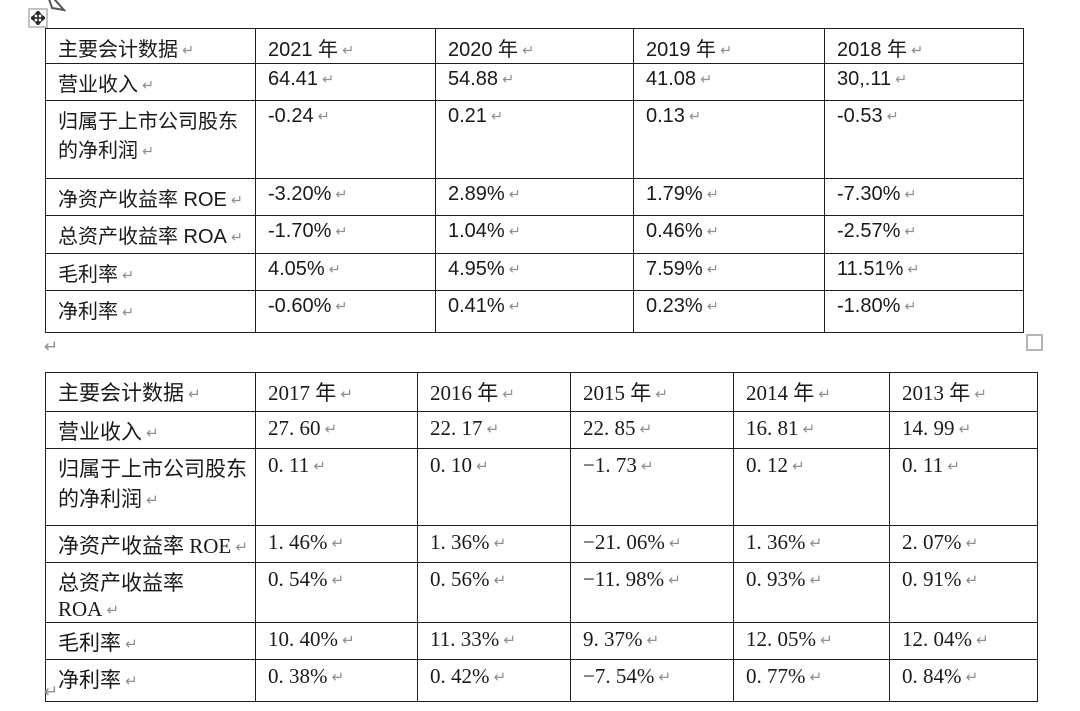  What do you see at coordinates (494, 392) in the screenshot?
I see `year-header-cell: 2016 年 ↵` at bounding box center [494, 392].